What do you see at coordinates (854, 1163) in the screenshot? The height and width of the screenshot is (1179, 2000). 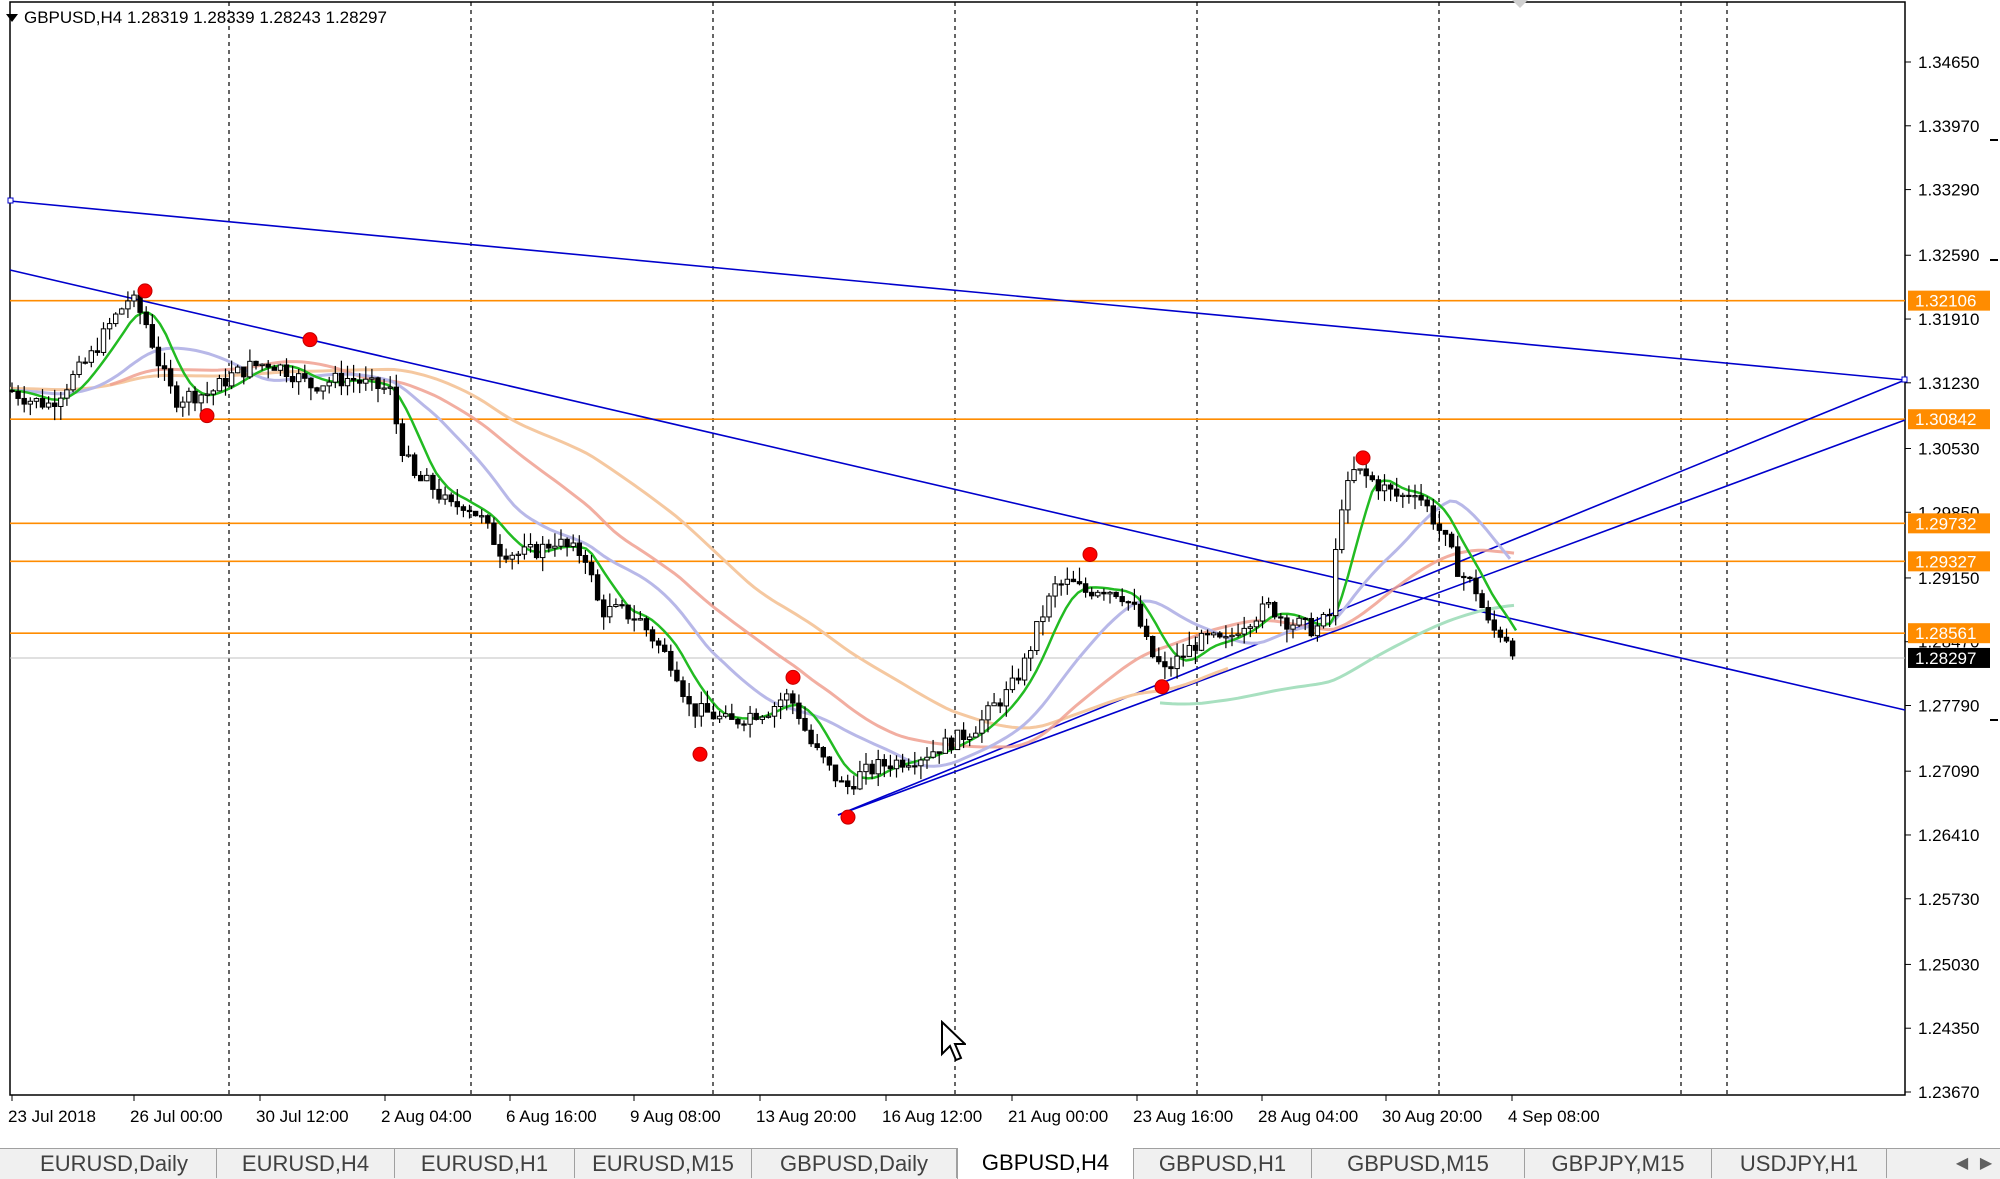 I see `tab-gbpusd-daily: GBPUSD,Daily` at bounding box center [854, 1163].